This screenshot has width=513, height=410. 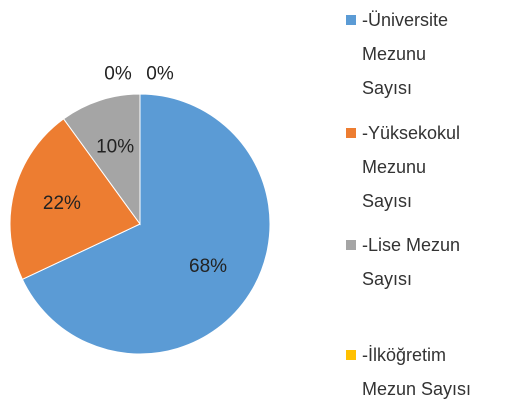 I want to click on data-label: 68%, so click(x=208, y=266).